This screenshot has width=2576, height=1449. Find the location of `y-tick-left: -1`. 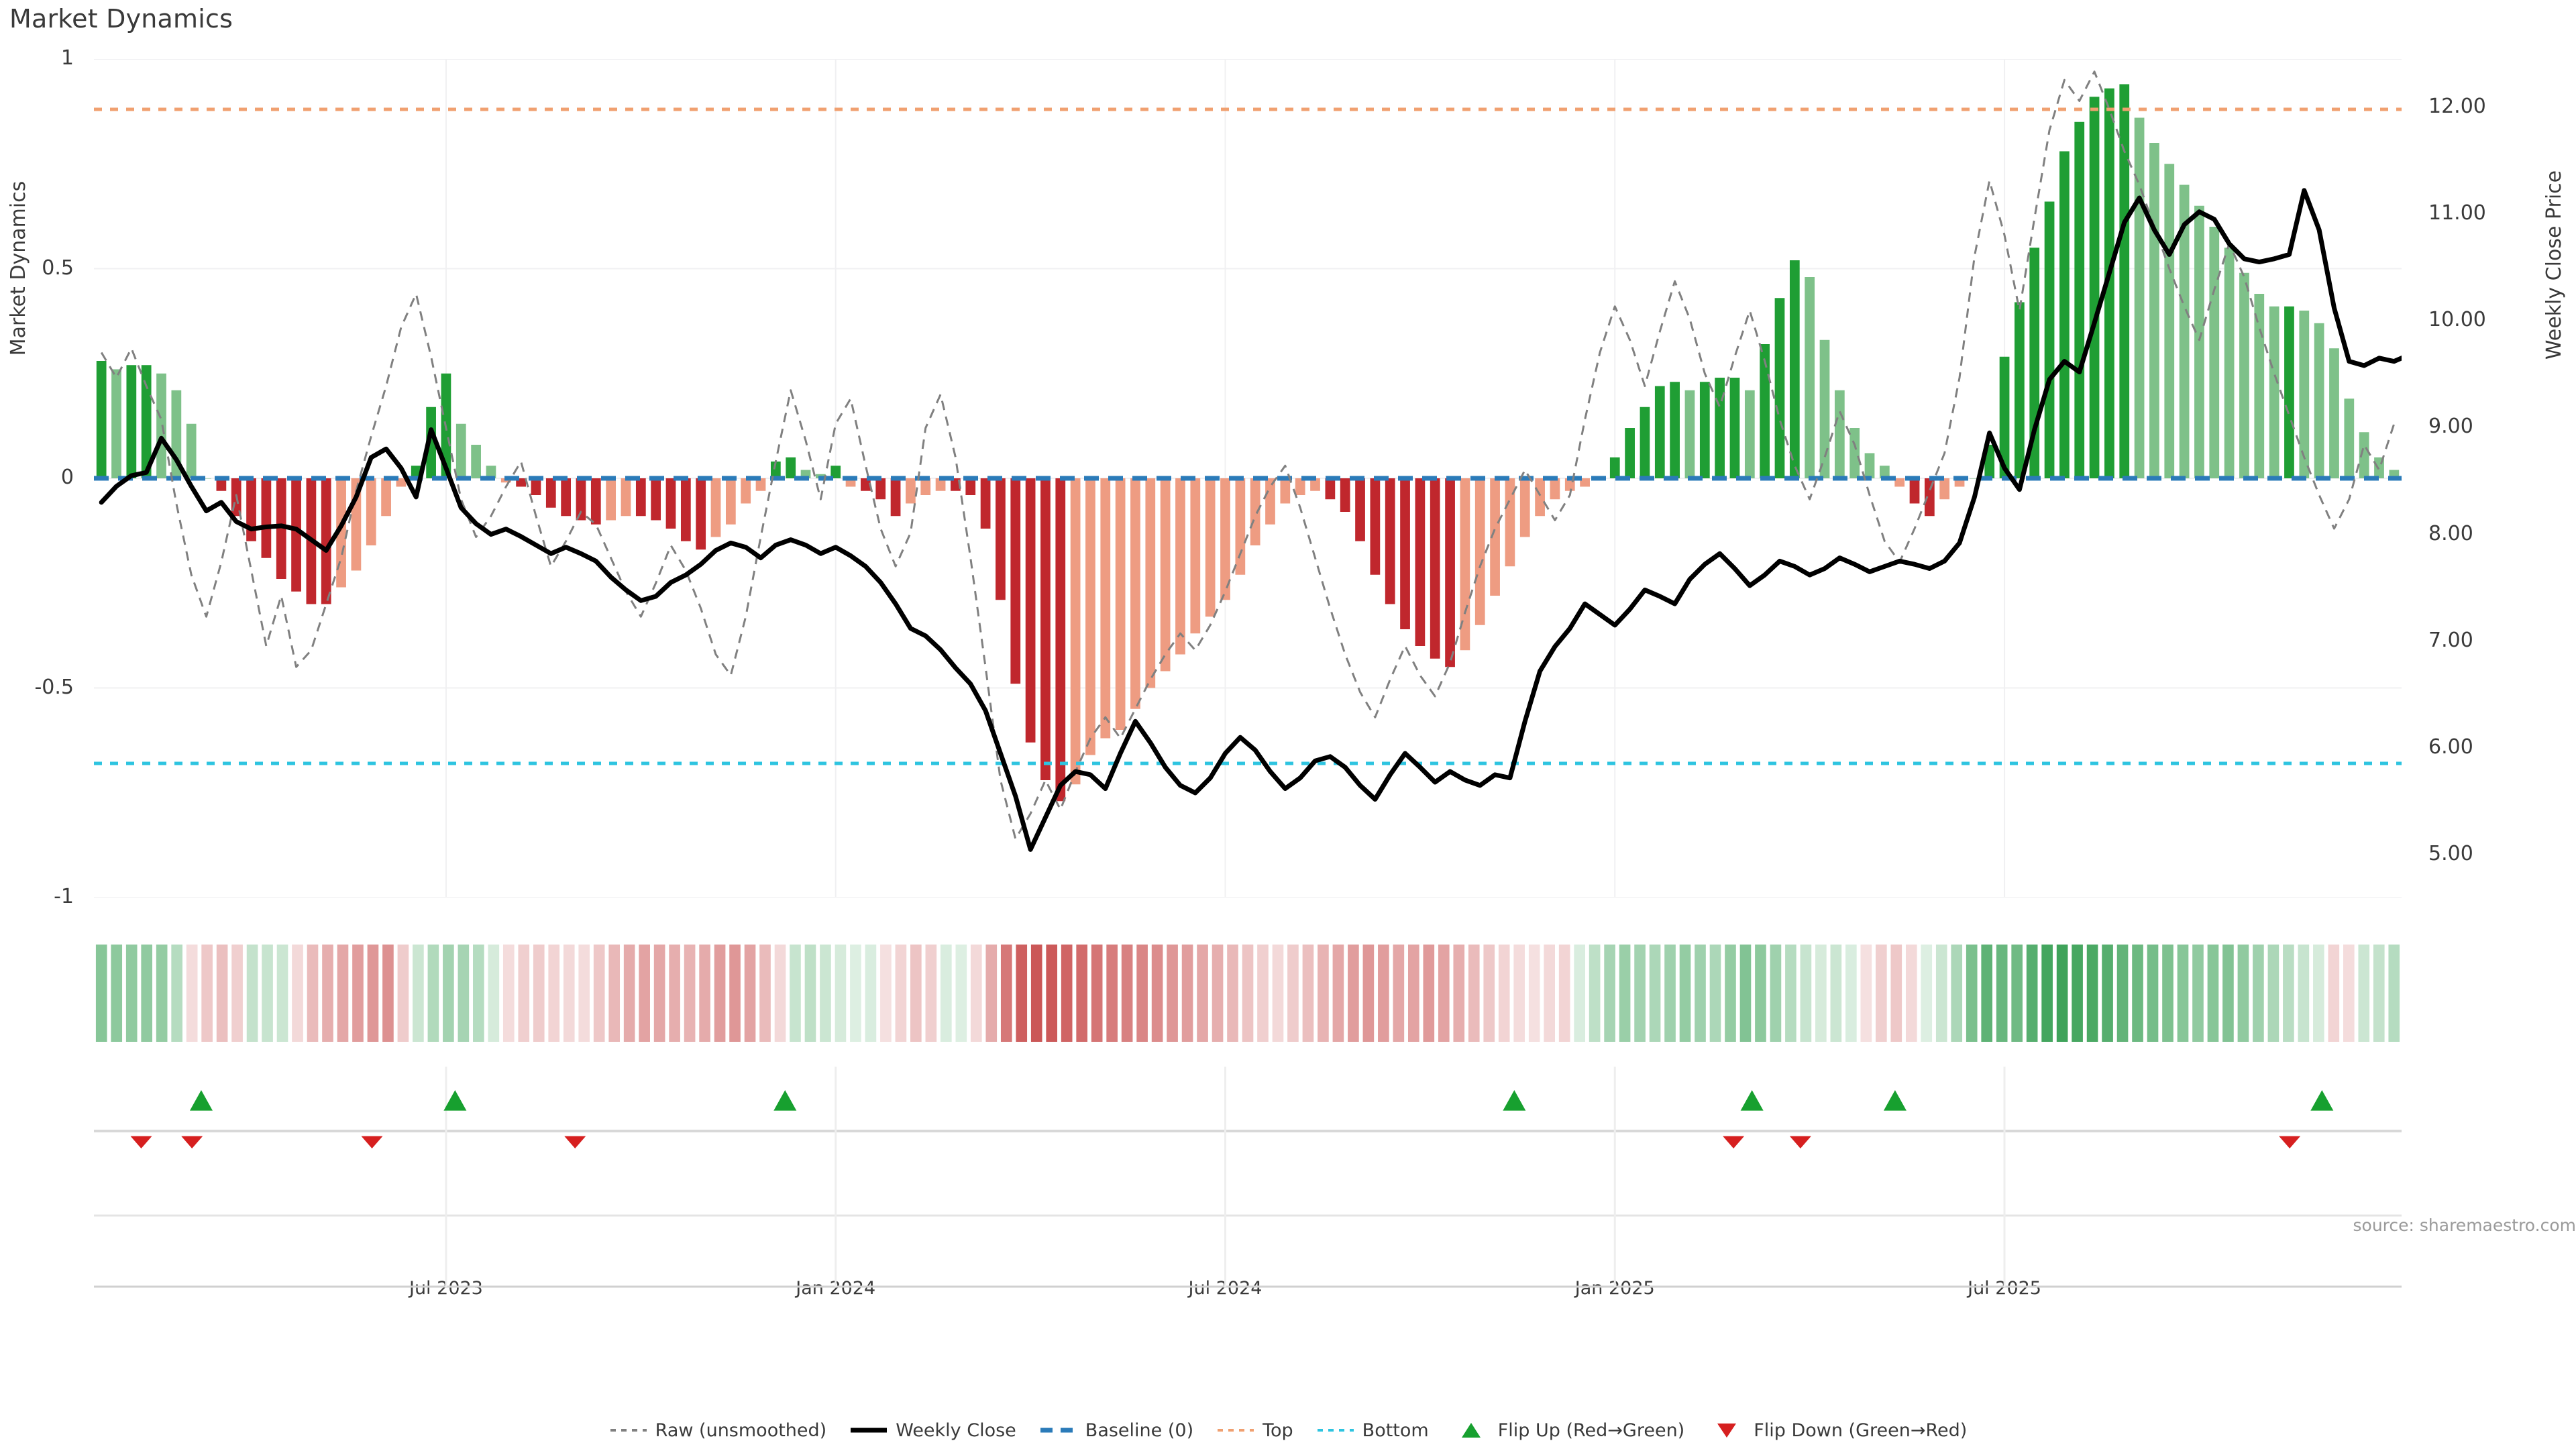

y-tick-left: -1 is located at coordinates (64, 896).